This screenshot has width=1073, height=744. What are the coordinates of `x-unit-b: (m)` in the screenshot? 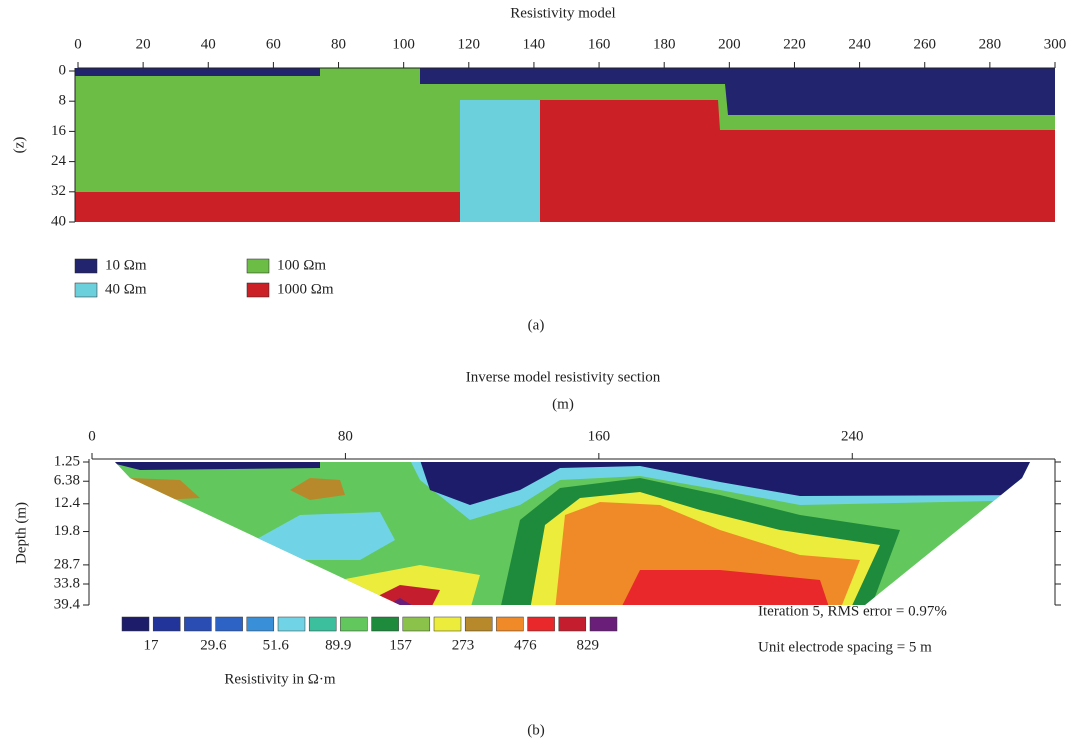 It's located at (563, 404).